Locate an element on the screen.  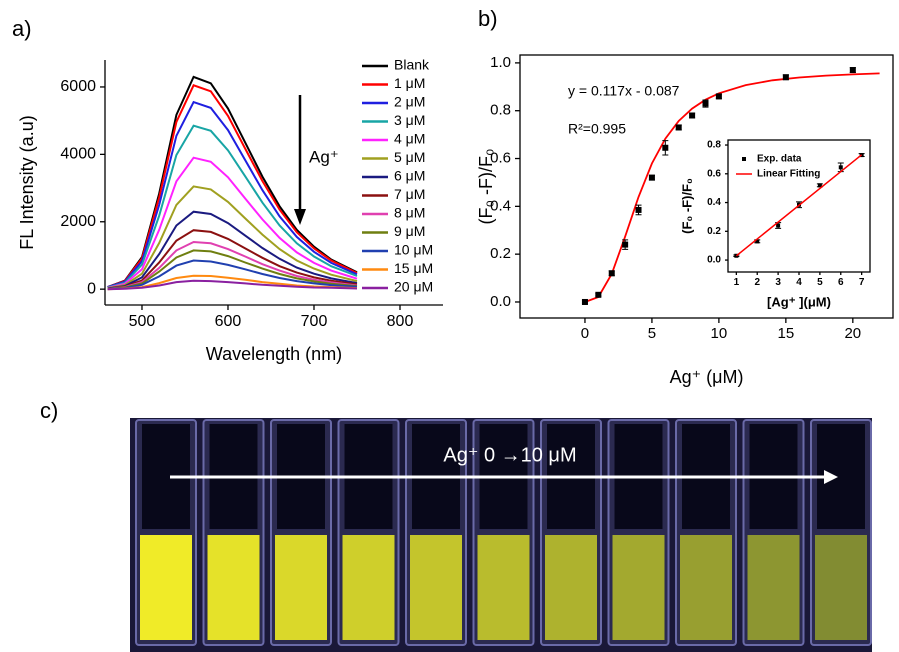
legend-label: 8 μM is located at coordinates (409, 213).